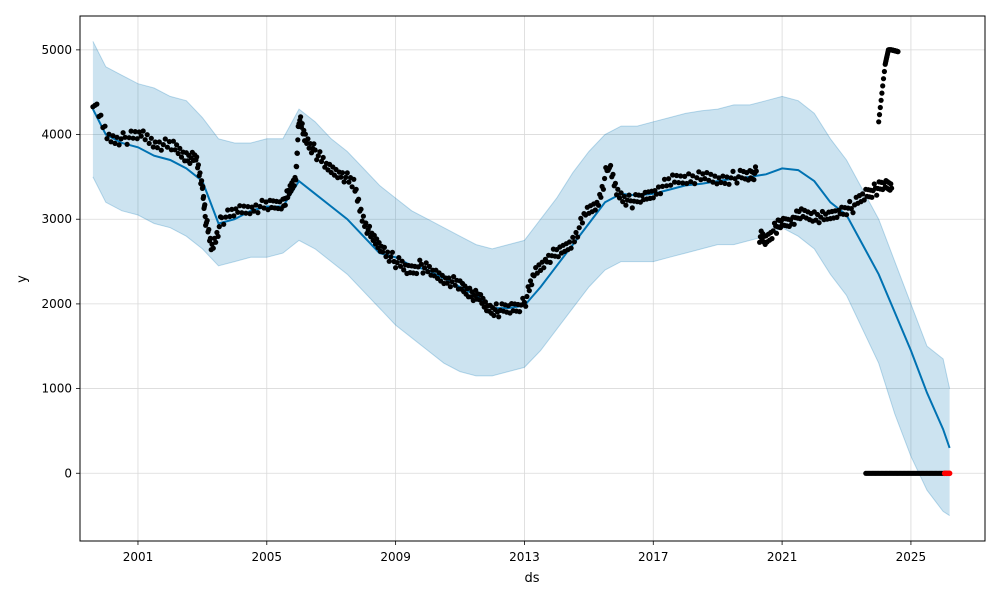 Image resolution: width=1000 pixels, height=604 pixels. What do you see at coordinates (22, 279) in the screenshot?
I see `y-axis-label: y` at bounding box center [22, 279].